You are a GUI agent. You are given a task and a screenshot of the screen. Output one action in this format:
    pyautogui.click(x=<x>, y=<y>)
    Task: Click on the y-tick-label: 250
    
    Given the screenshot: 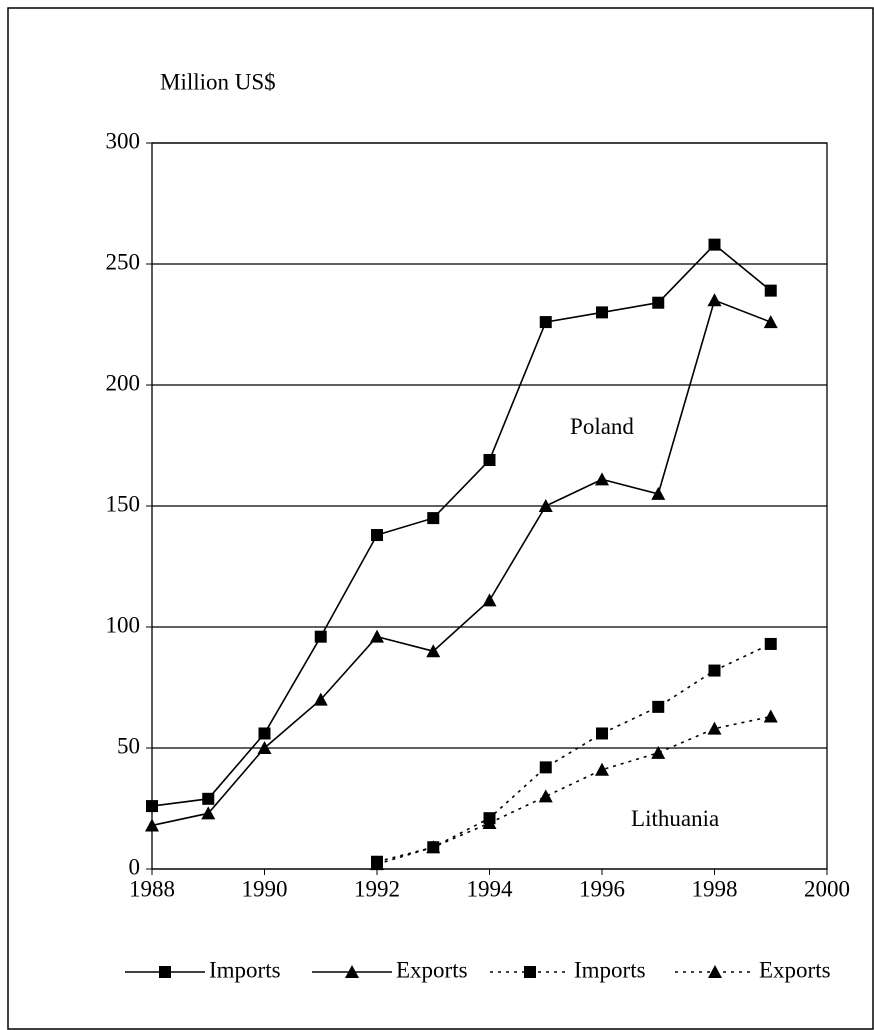 What is the action you would take?
    pyautogui.click(x=123, y=261)
    